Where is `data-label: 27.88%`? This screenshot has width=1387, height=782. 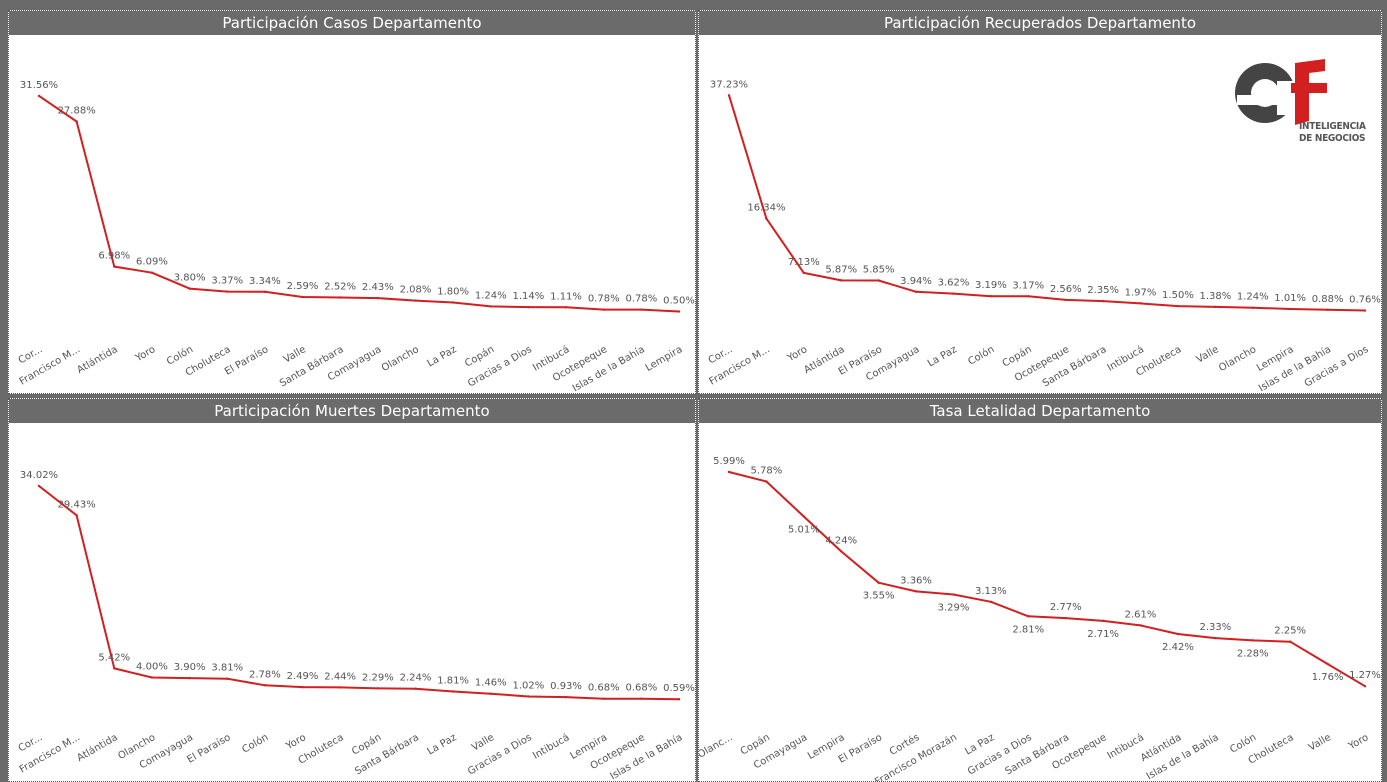
data-label: 27.88% is located at coordinates (77, 110).